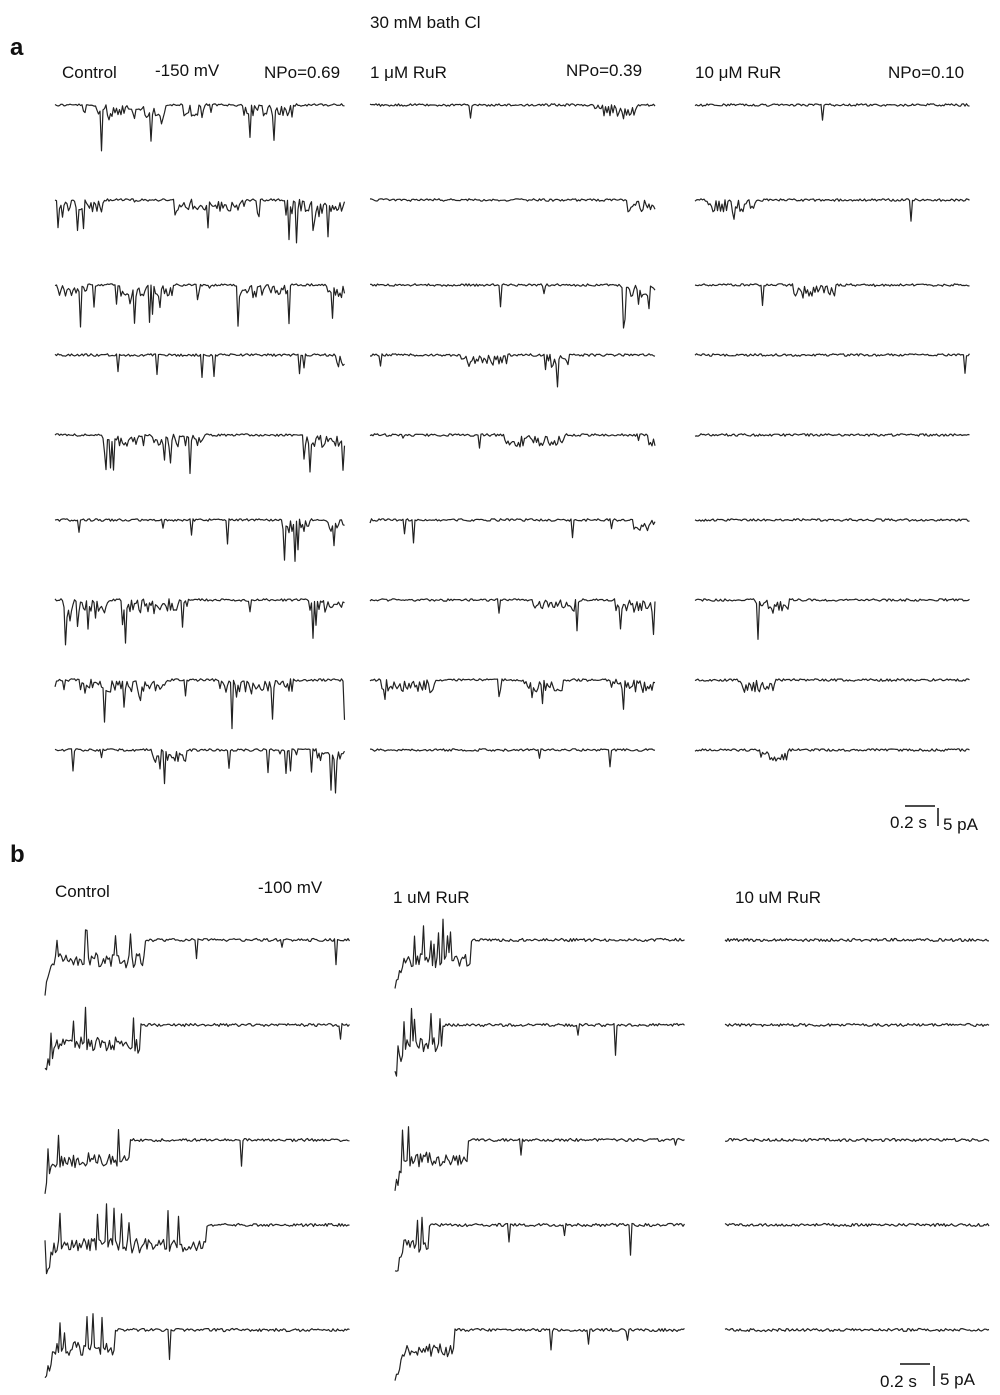 This screenshot has width=1000, height=1395. Describe the element at coordinates (431, 897) in the screenshot. I see `condition: 1 uM RuR` at that location.